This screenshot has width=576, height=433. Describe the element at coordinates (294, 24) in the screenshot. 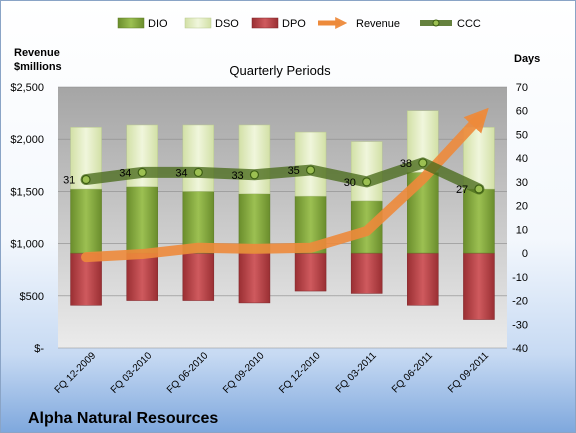

I see `legend-label-dpo: DPO` at that location.